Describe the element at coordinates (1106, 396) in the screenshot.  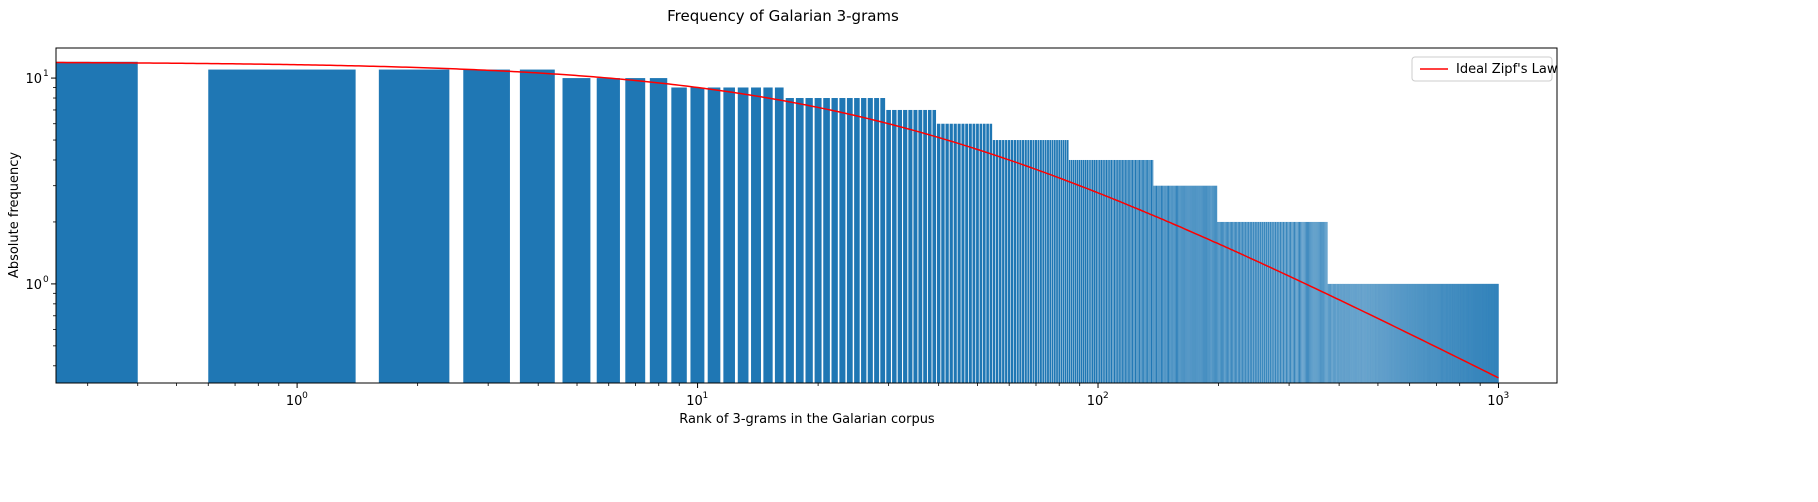
I see `x-tick-exponent: 2` at that location.